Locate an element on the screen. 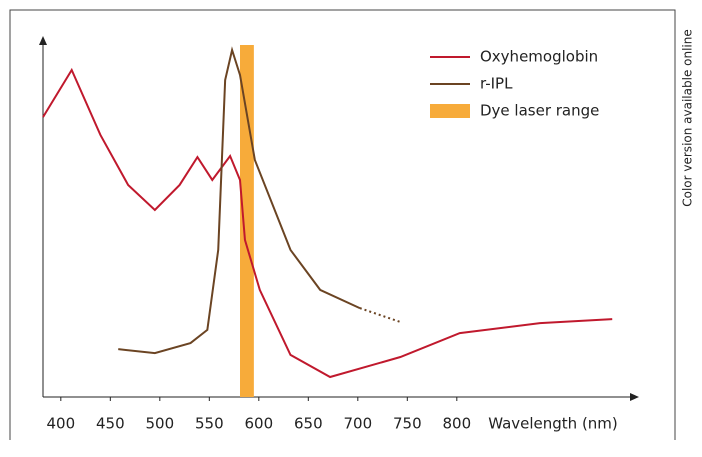 The width and height of the screenshot is (702, 457). x-tick-label: 500 is located at coordinates (159, 424).